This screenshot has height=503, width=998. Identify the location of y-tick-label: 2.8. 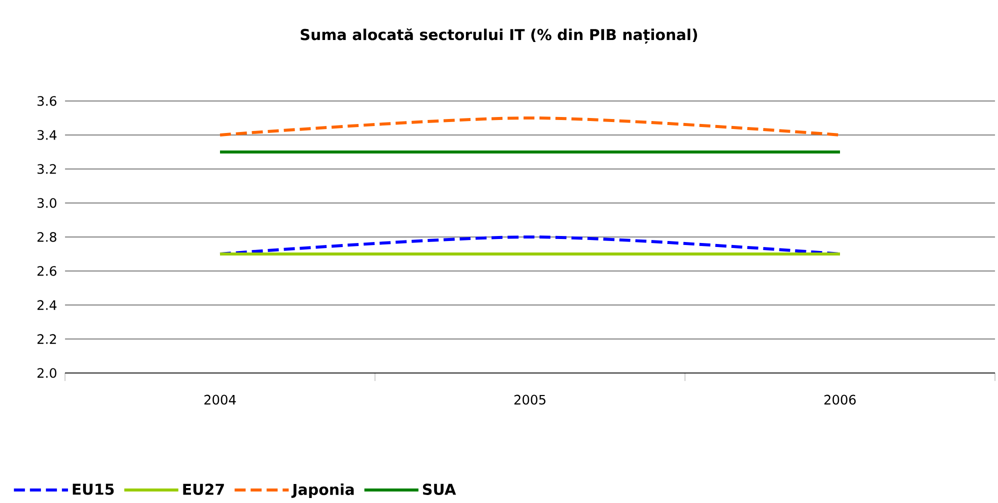
(46, 237).